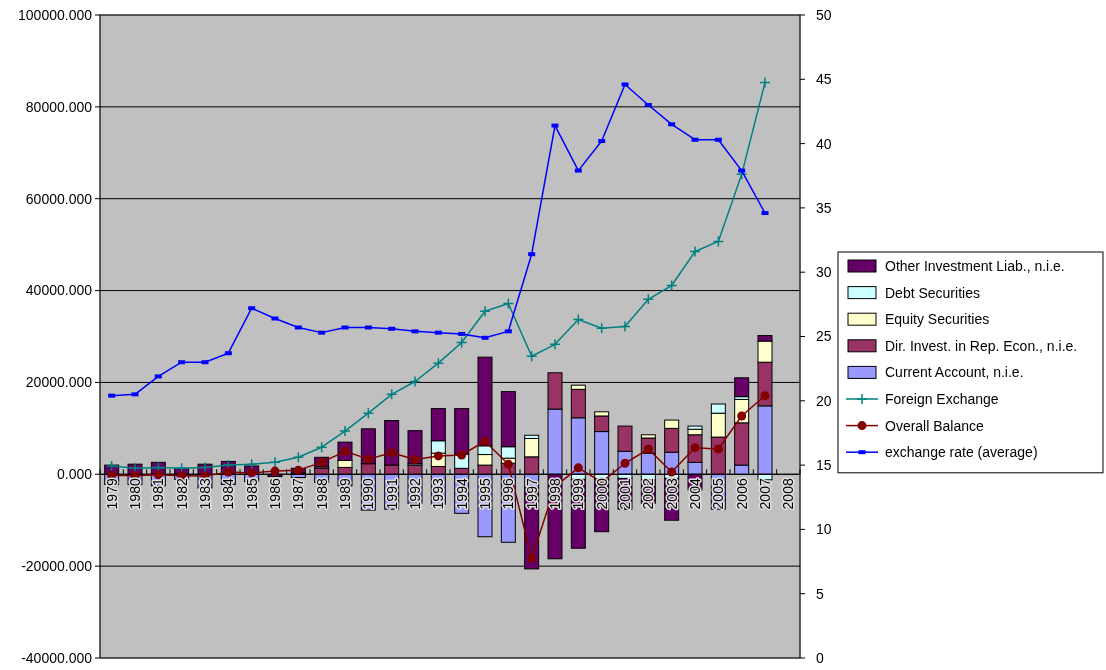 The height and width of the screenshot is (670, 1106). What do you see at coordinates (932, 292) in the screenshot?
I see `legend-label: Debt Securities` at bounding box center [932, 292].